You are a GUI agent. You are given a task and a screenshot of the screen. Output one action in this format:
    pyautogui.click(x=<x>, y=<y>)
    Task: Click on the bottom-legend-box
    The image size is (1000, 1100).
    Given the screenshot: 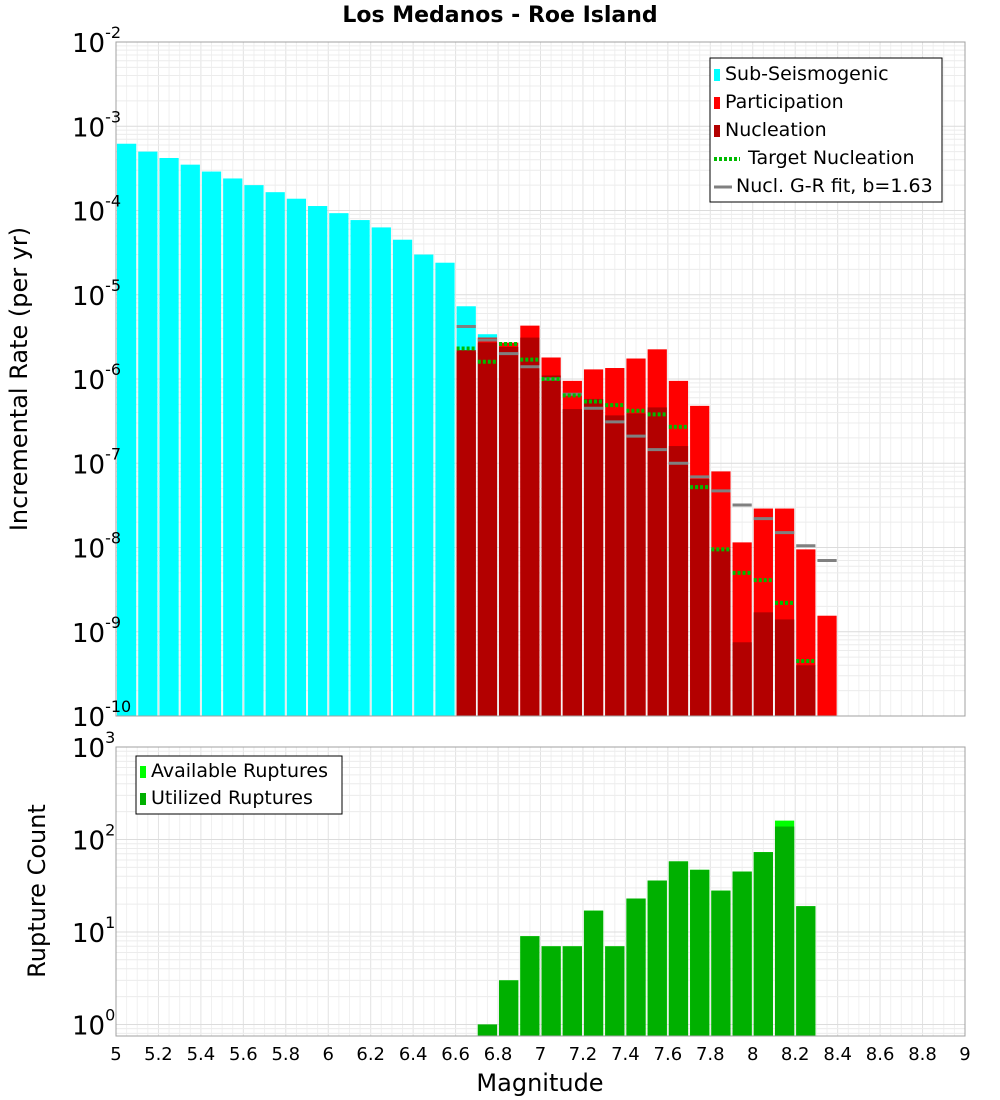 What is the action you would take?
    pyautogui.click(x=239, y=785)
    